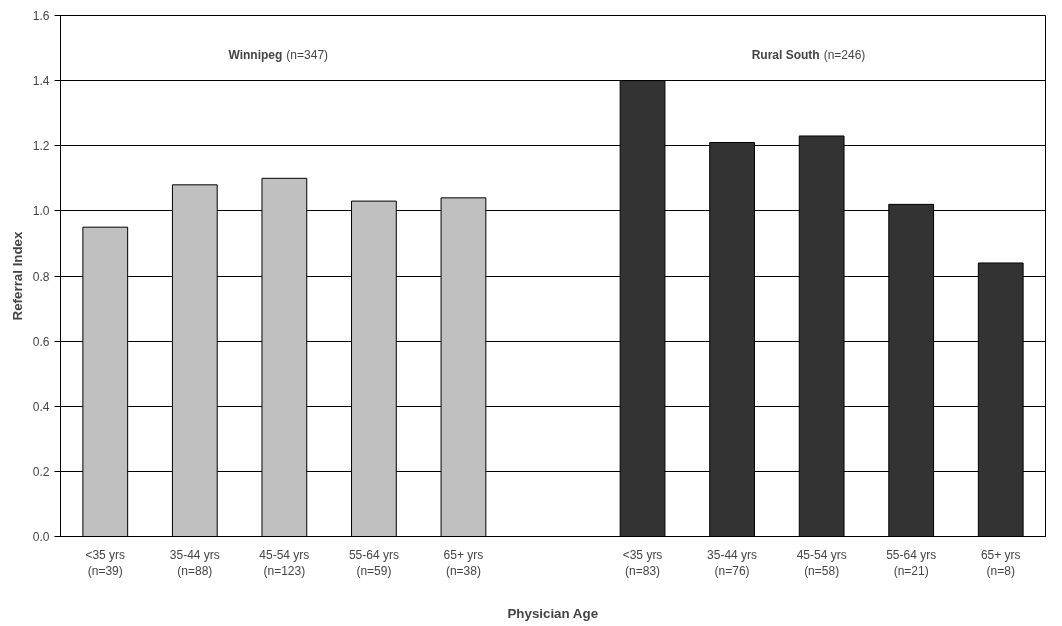 The image size is (1062, 626). I want to click on y-axis-title: Referral Index, so click(17, 275).